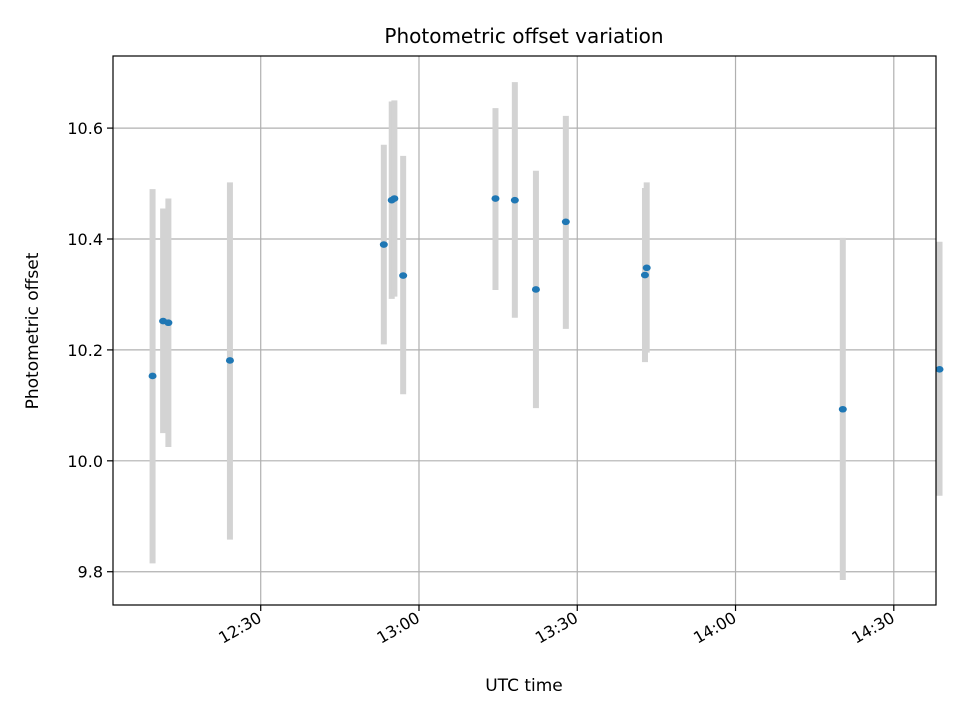 Image resolution: width=960 pixels, height=720 pixels. What do you see at coordinates (33, 330) in the screenshot?
I see `y-axis-label: Photometric offset` at bounding box center [33, 330].